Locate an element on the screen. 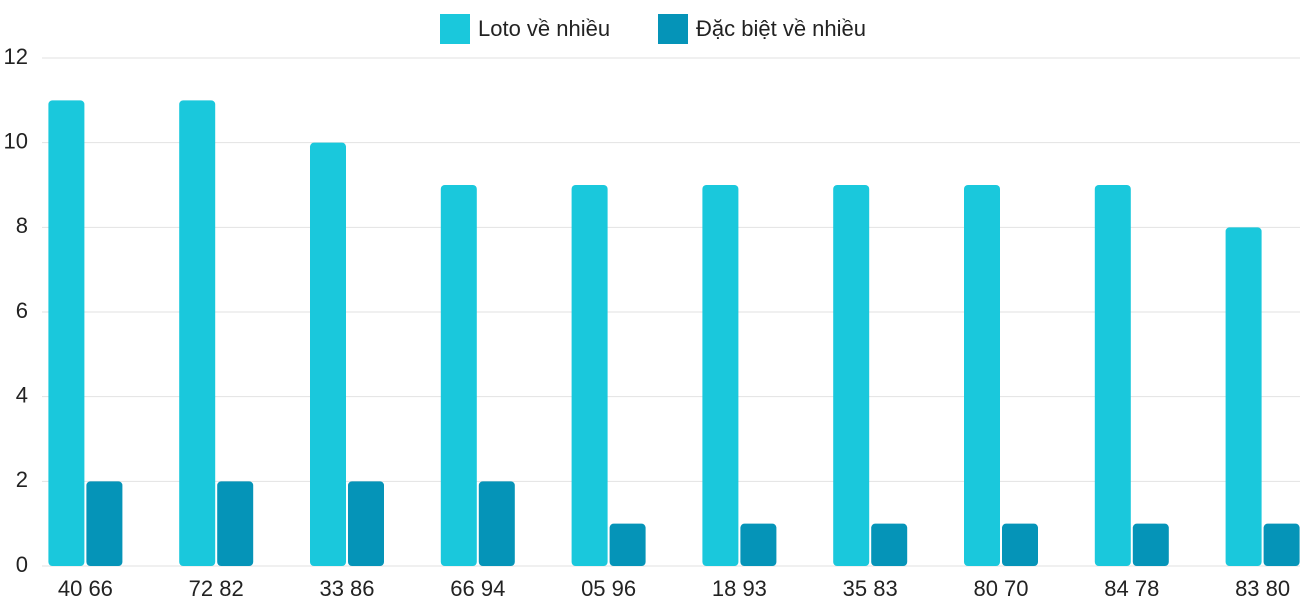 The height and width of the screenshot is (600, 1300). legend-label: Đặc biệt về nhiều is located at coordinates (781, 28).